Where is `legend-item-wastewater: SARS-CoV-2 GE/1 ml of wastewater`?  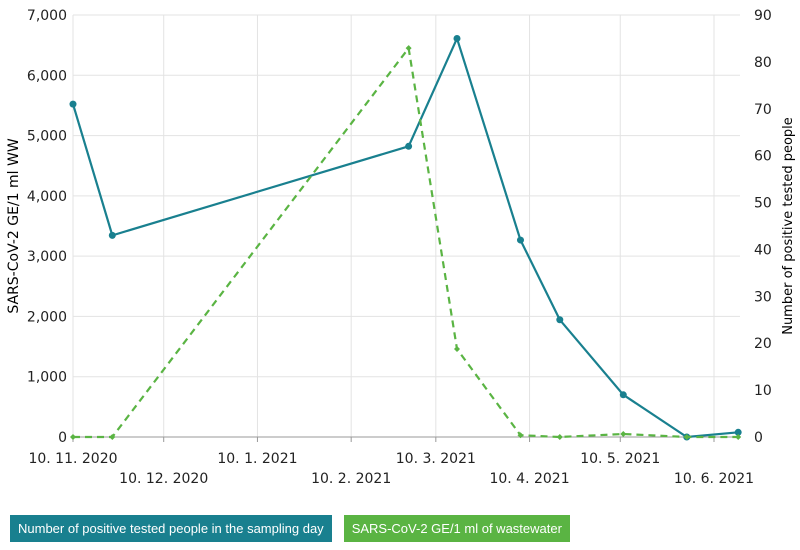 legend-item-wastewater: SARS-CoV-2 GE/1 ml of wastewater is located at coordinates (456, 528).